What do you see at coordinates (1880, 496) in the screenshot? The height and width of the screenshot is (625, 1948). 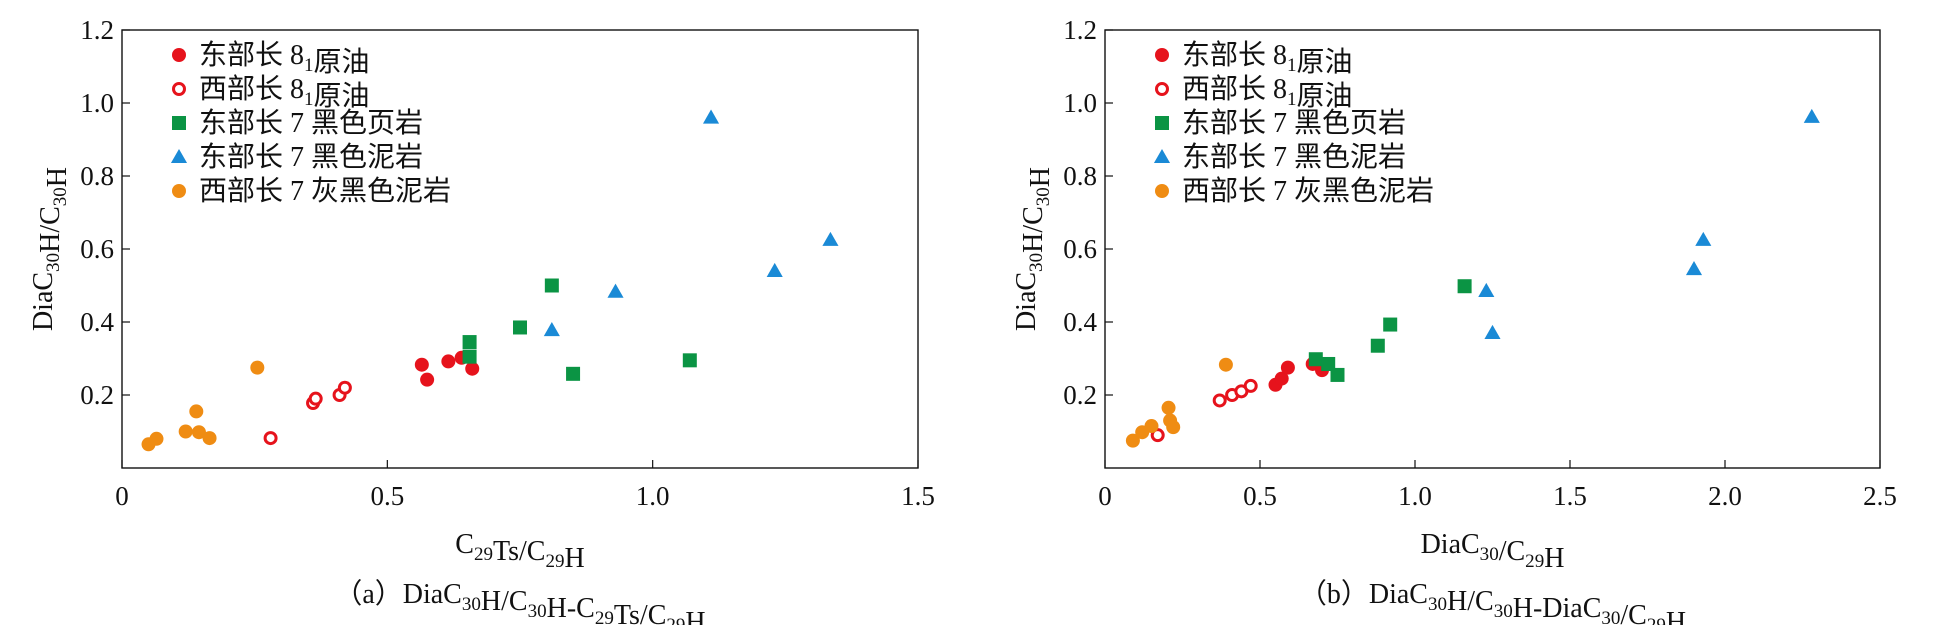 I see `x-tick-label: 2.5` at bounding box center [1880, 496].